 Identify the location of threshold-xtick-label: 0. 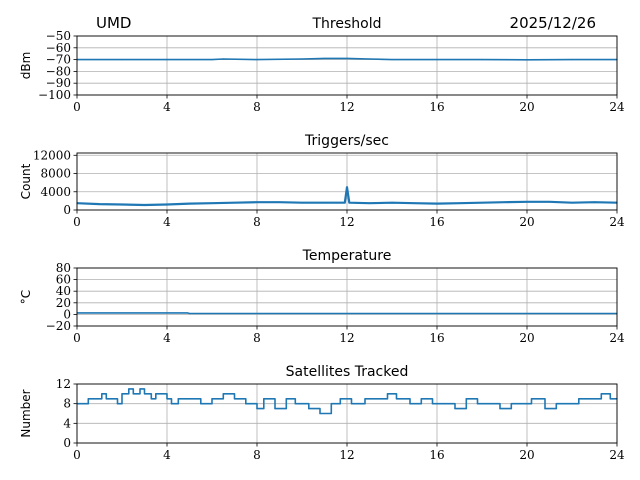
(77, 107).